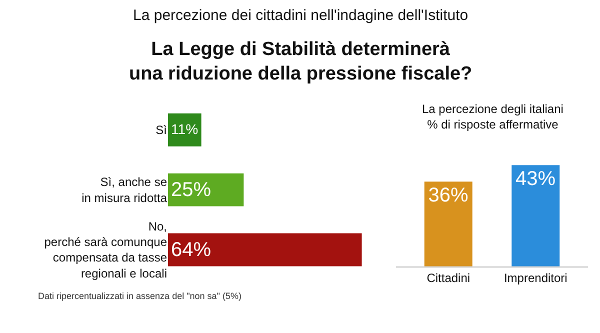 The image size is (600, 333). Describe the element at coordinates (125, 190) in the screenshot. I see `y-tick-label: Sì, anche se in misura ridotta` at that location.